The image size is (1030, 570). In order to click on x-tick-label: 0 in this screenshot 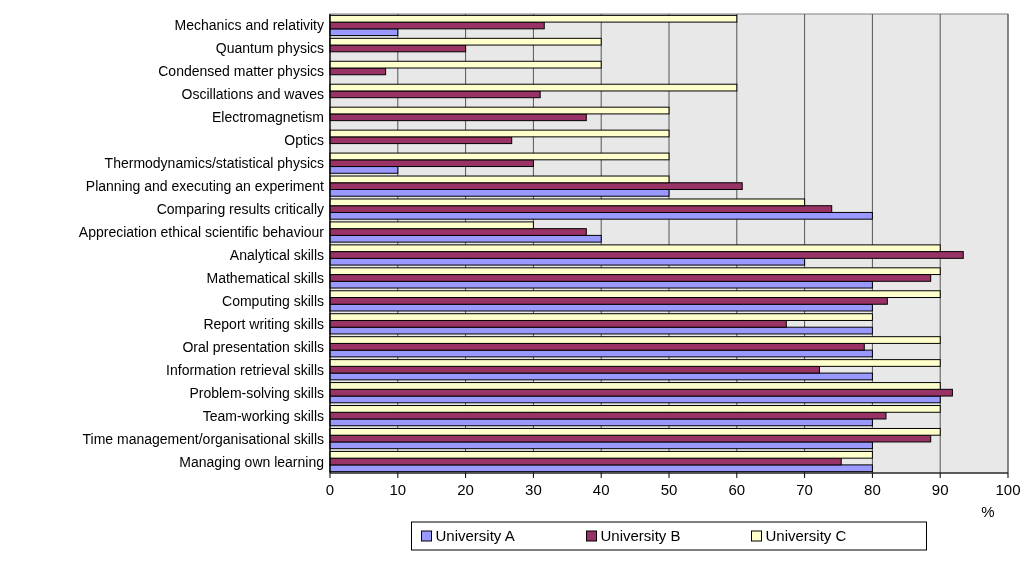, I will do `click(330, 489)`.